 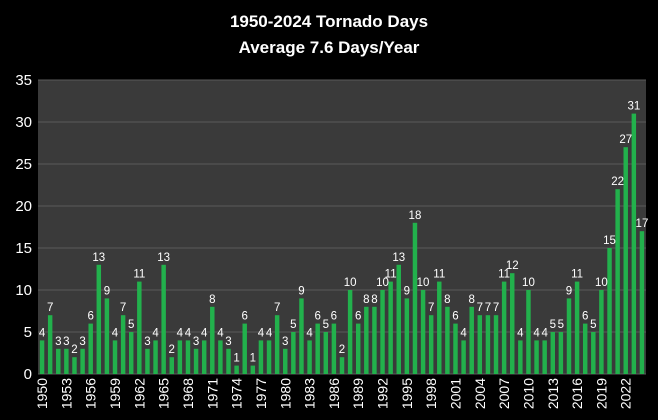 What do you see at coordinates (455, 393) in the screenshot?
I see `x-tick-label: 2001` at bounding box center [455, 393].